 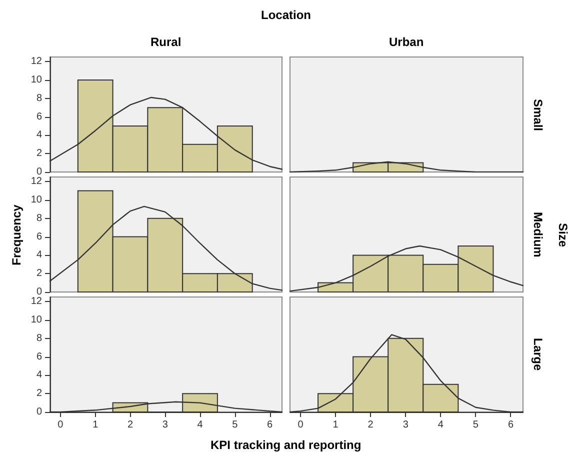 What do you see at coordinates (538, 235) in the screenshot?
I see `text: Medium` at bounding box center [538, 235].